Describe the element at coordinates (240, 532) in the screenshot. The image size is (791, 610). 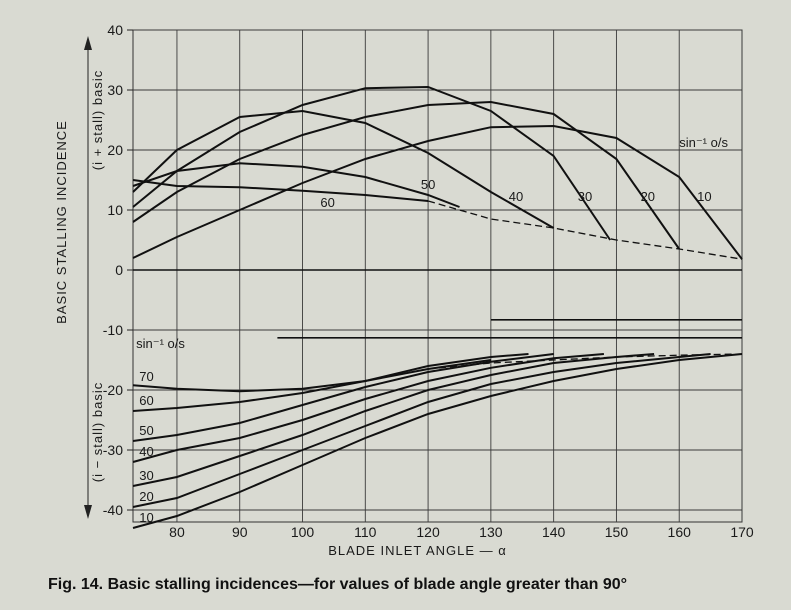
I see `x-tick-90: 90` at that location.